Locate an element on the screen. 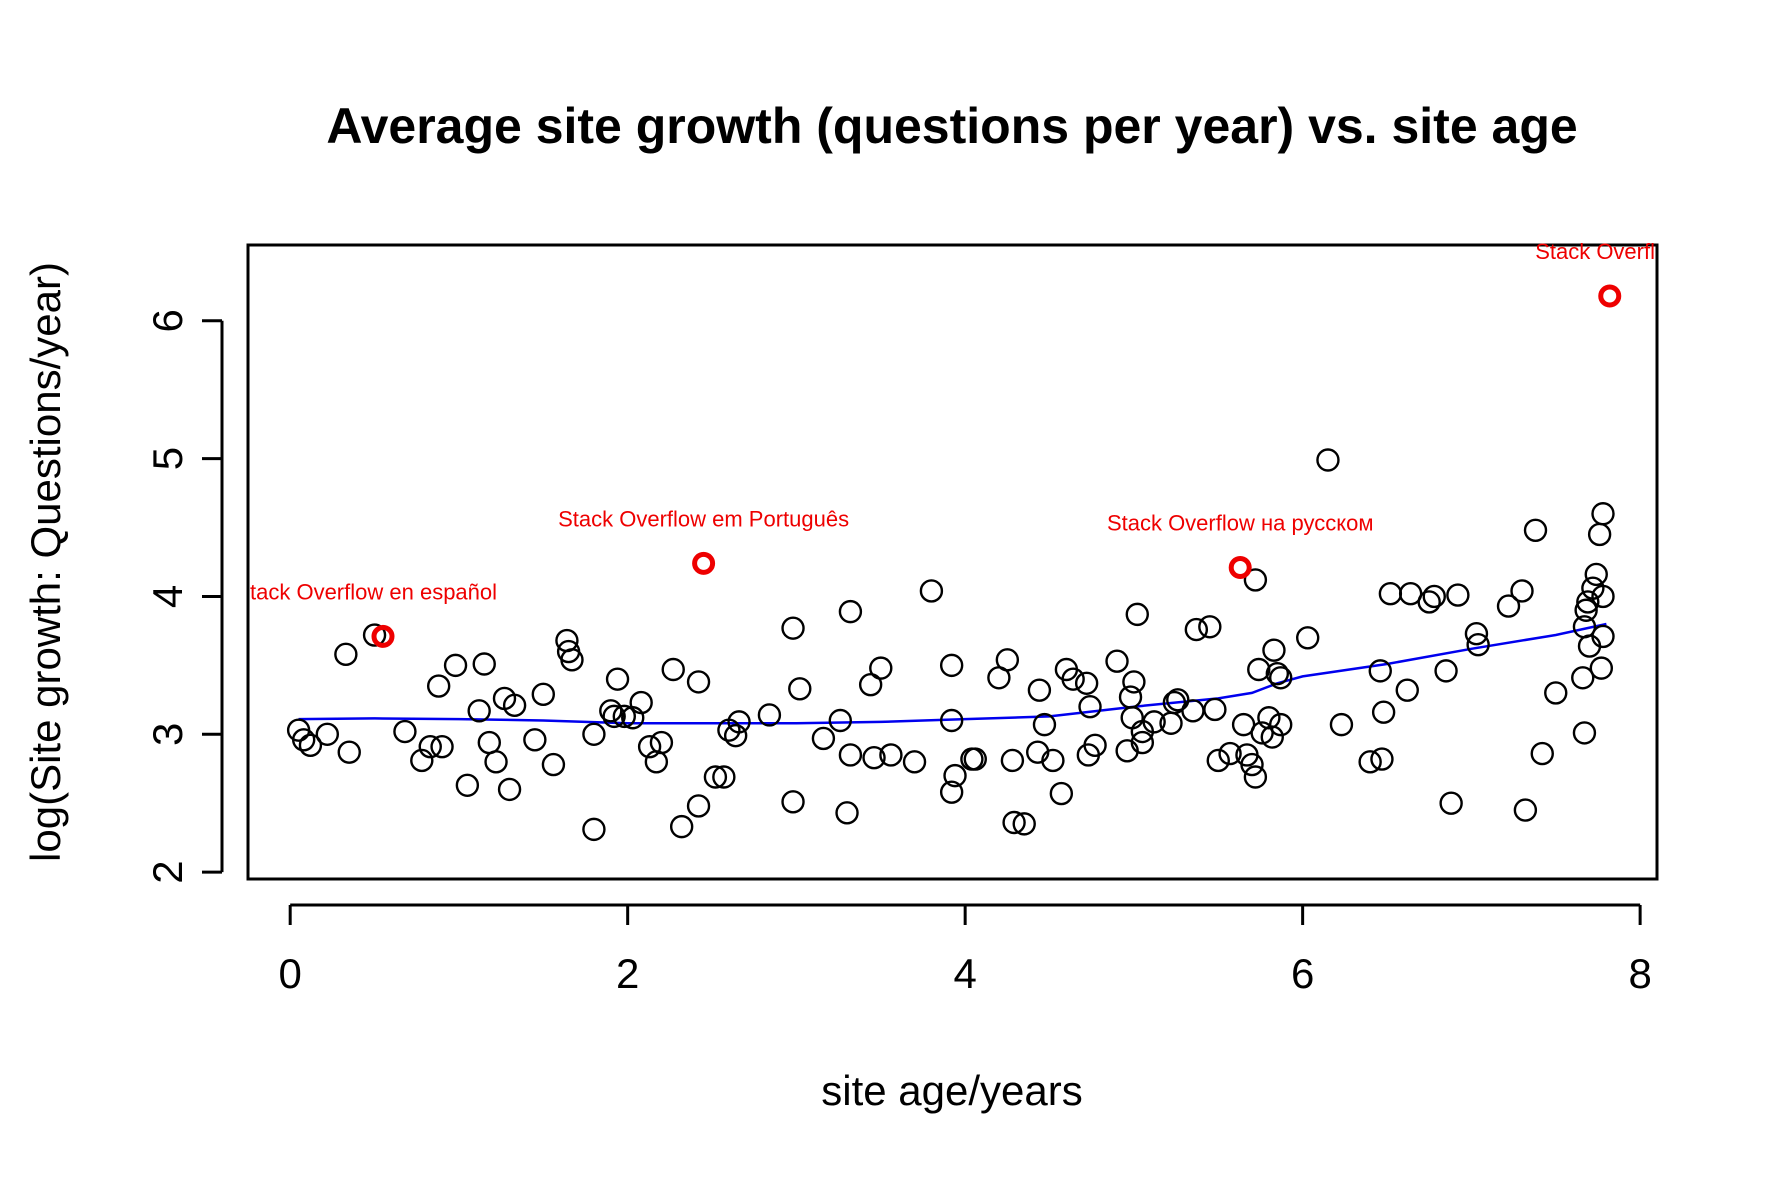 The width and height of the screenshot is (1771, 1181). point-annotation: Stack Overflow em Português is located at coordinates (703, 518).